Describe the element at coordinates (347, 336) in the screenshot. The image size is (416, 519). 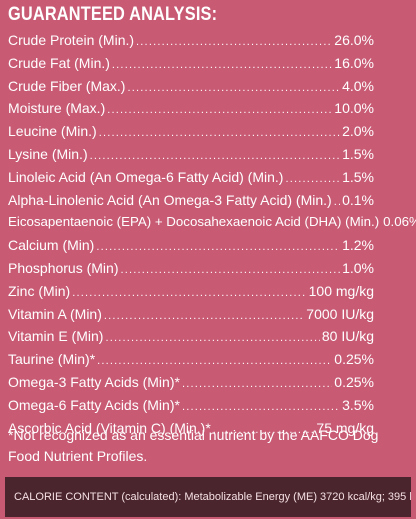
I see `nutrient-value: 80 IU/kg` at that location.